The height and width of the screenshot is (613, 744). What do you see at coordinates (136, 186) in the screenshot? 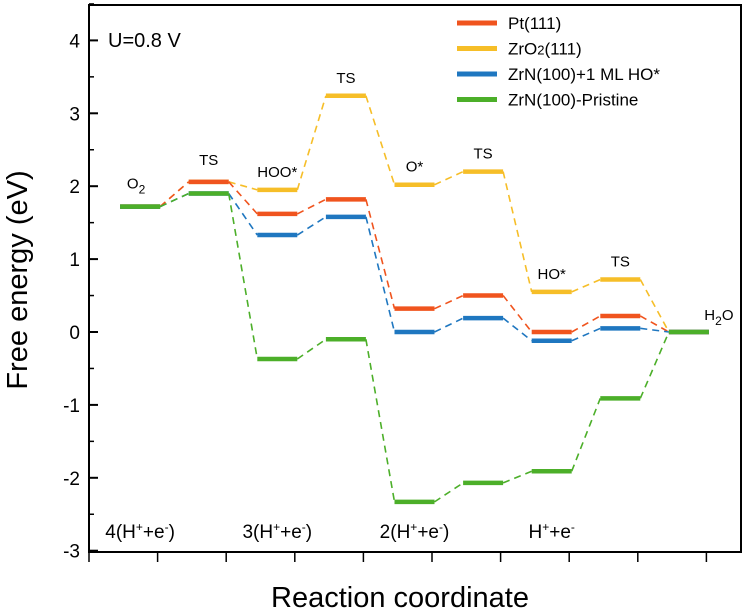
I see `state-label: O2` at bounding box center [136, 186].